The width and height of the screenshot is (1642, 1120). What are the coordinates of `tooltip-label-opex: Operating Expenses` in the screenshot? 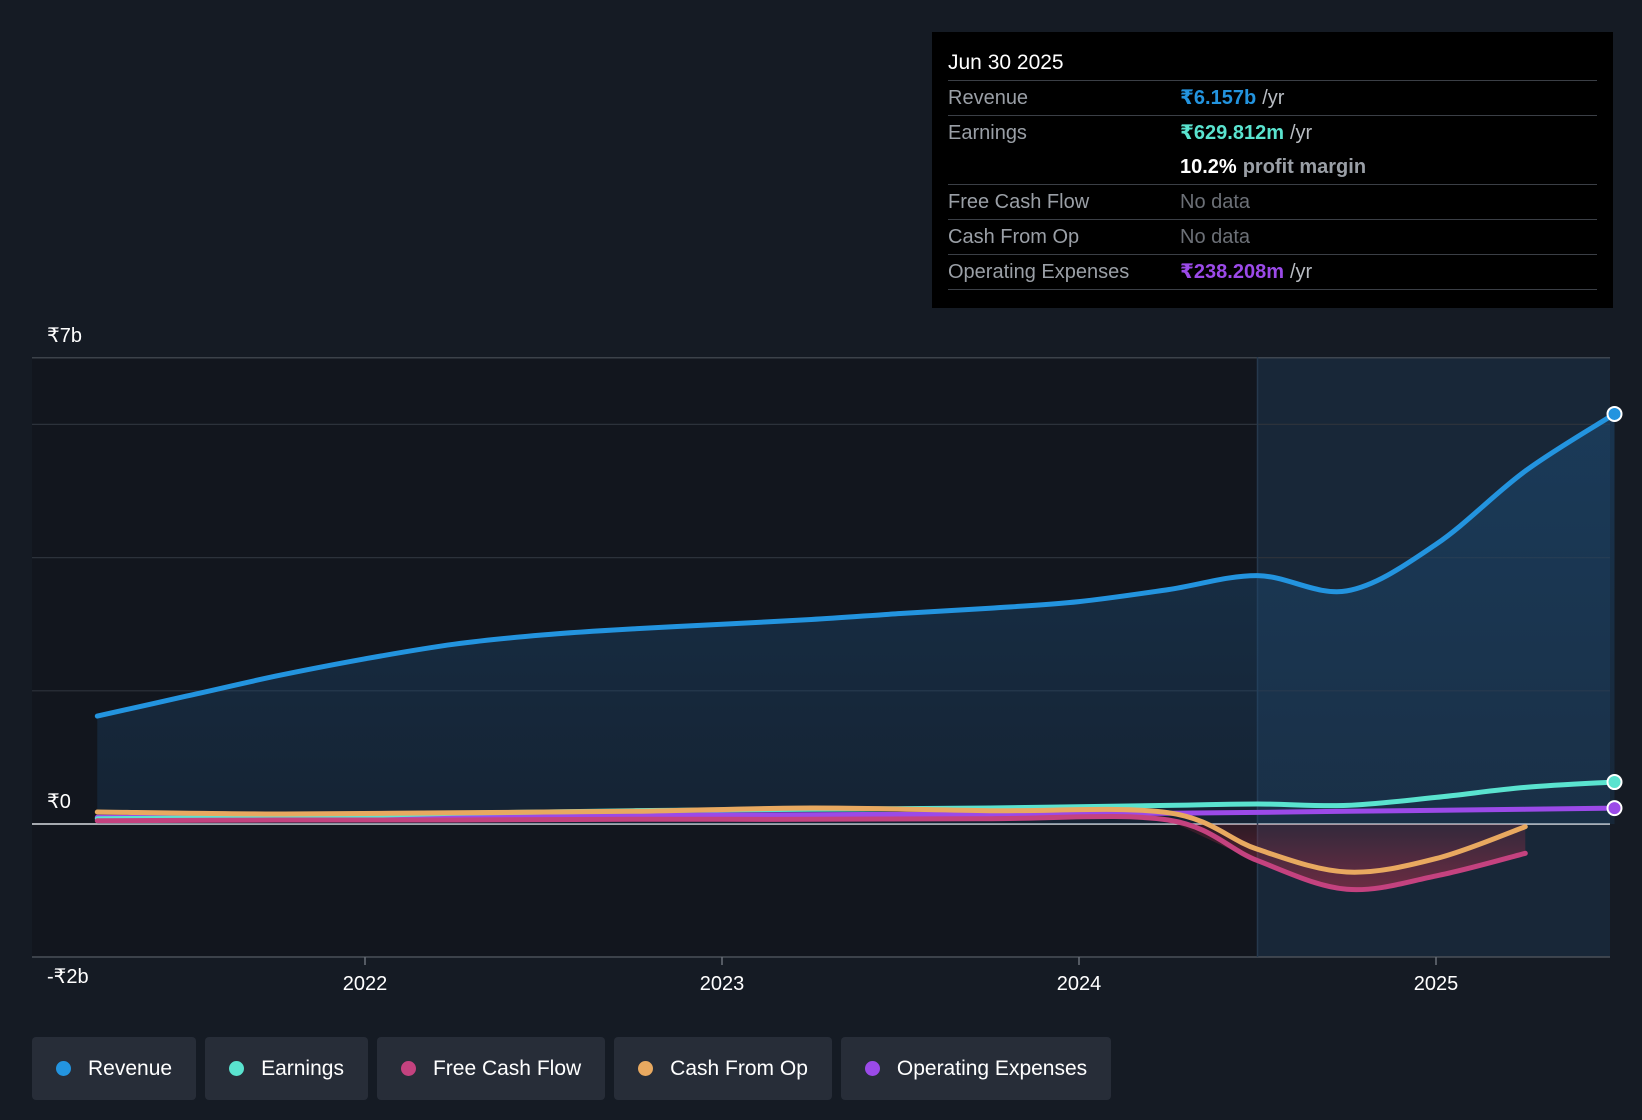 It's located at (1039, 272).